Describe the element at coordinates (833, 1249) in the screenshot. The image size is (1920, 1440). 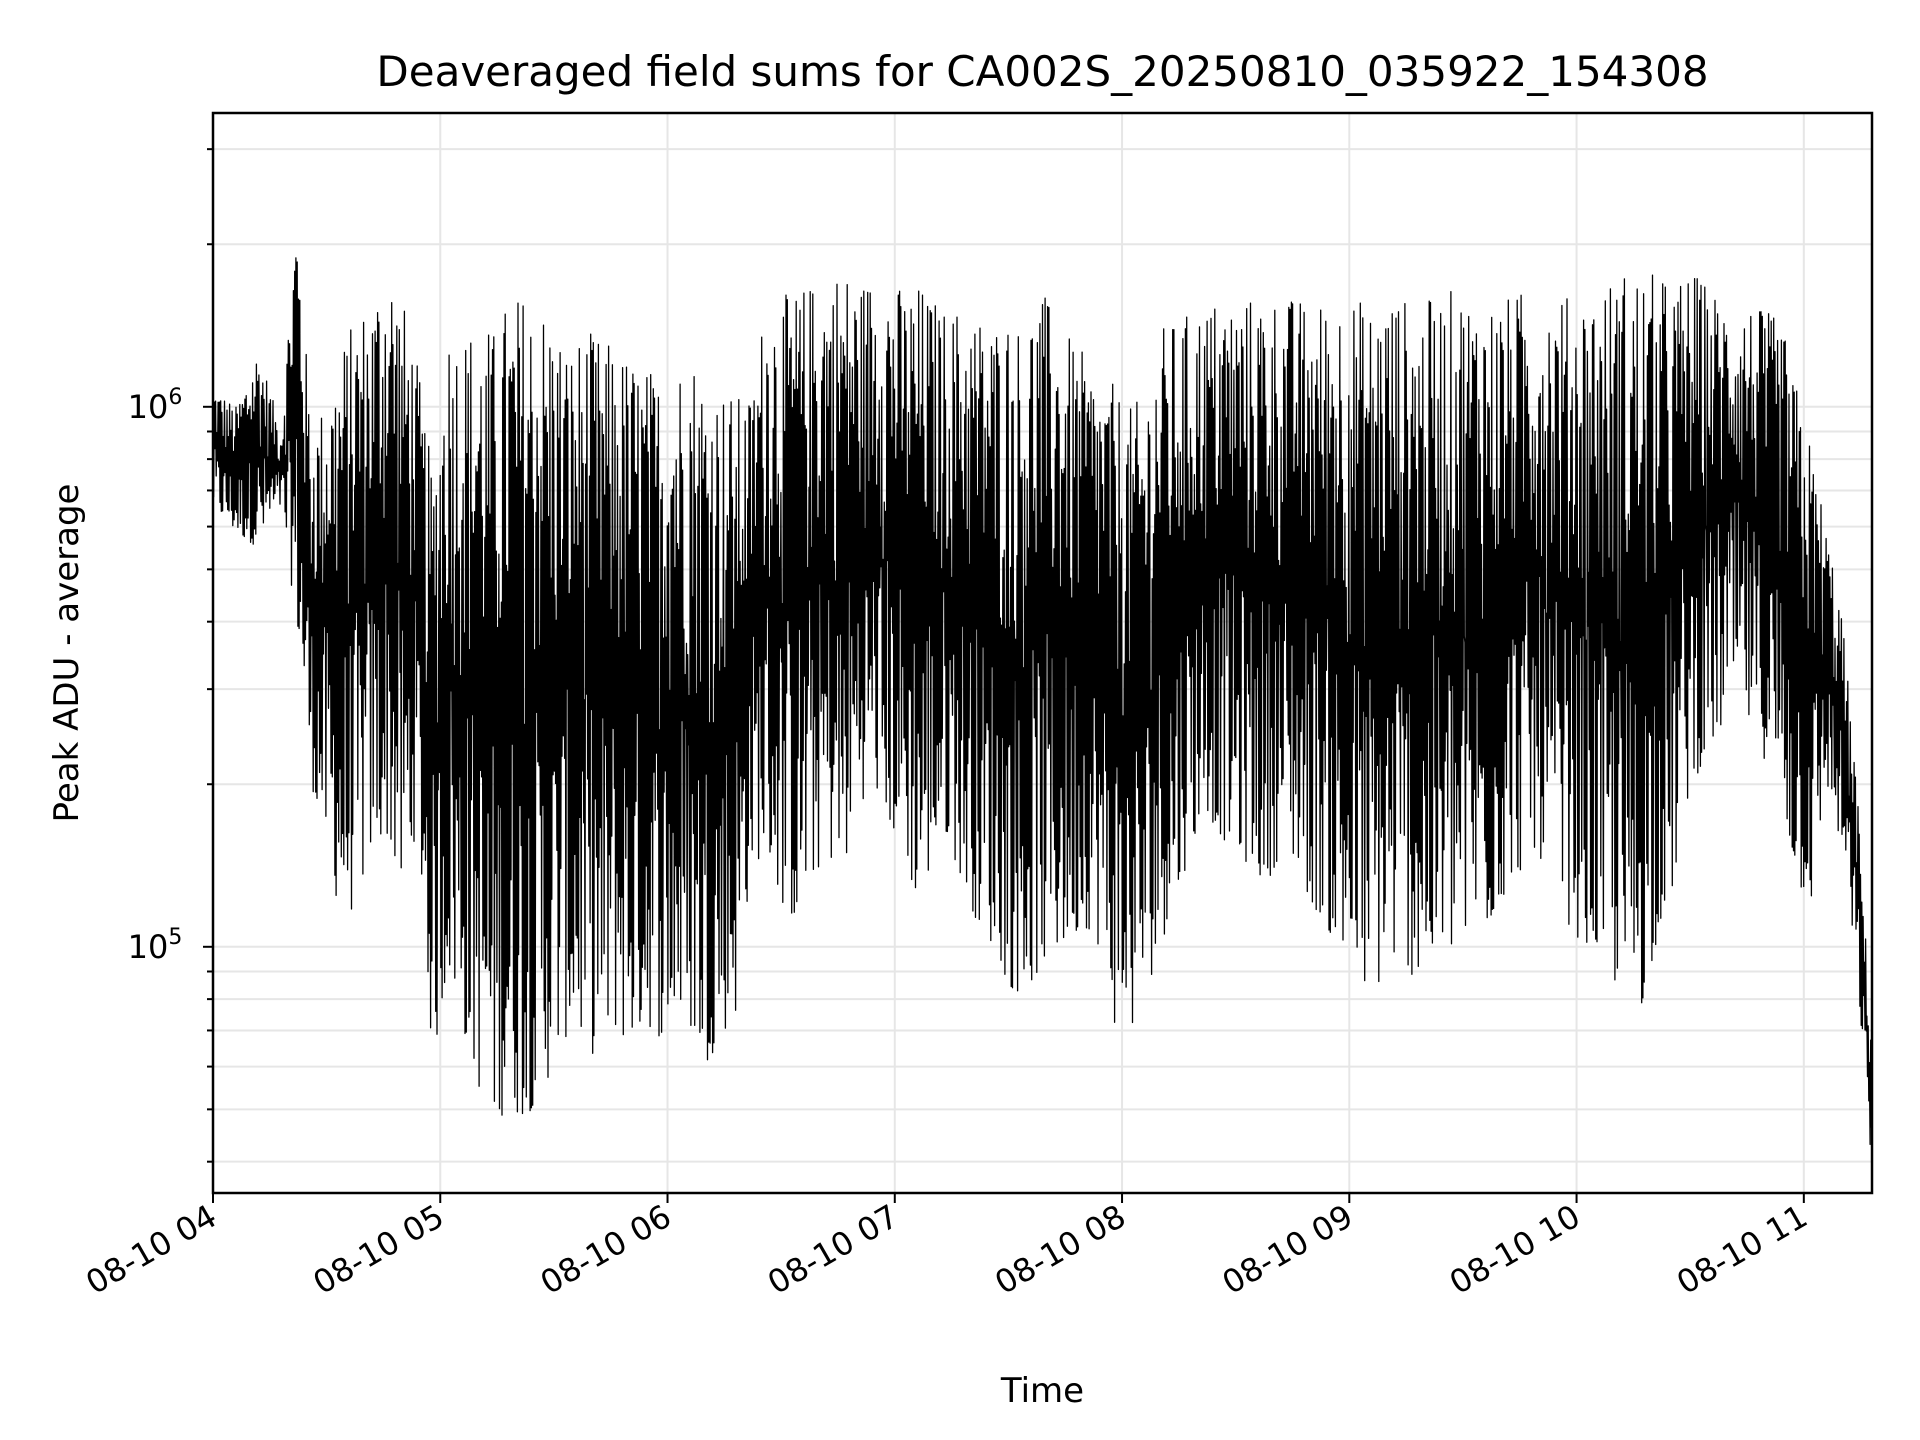
I see `x-tick-label: 08-10 07` at that location.